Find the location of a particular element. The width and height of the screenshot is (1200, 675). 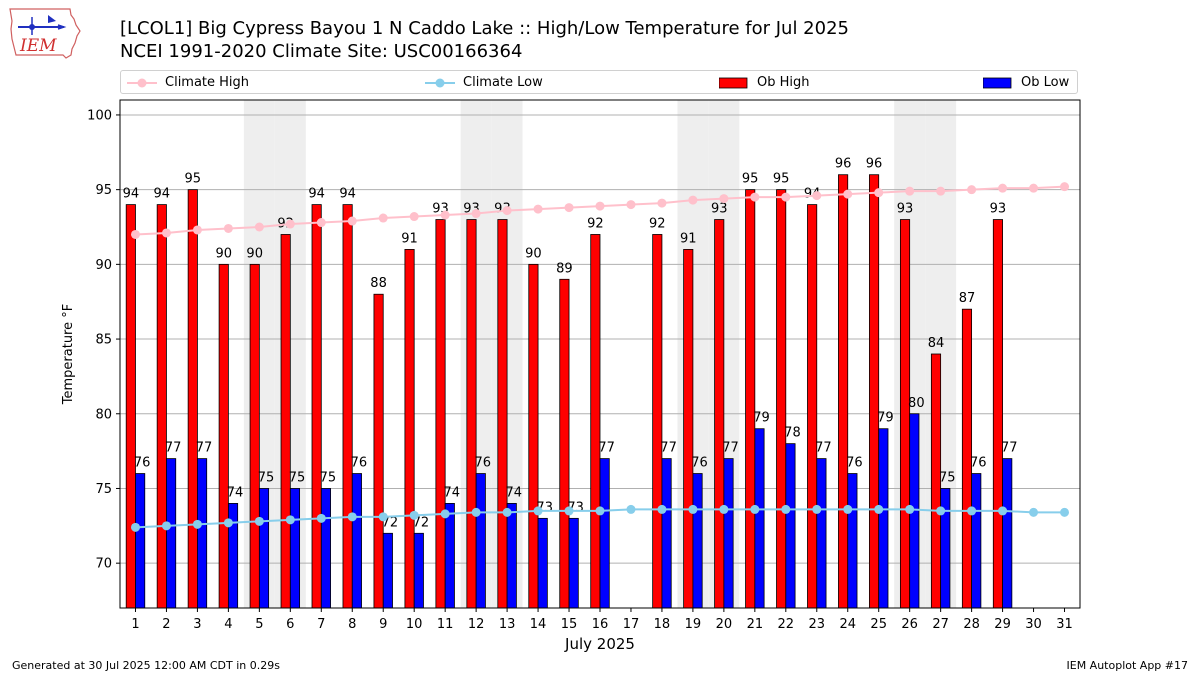

x-tick-label: 20 is located at coordinates (724, 624).